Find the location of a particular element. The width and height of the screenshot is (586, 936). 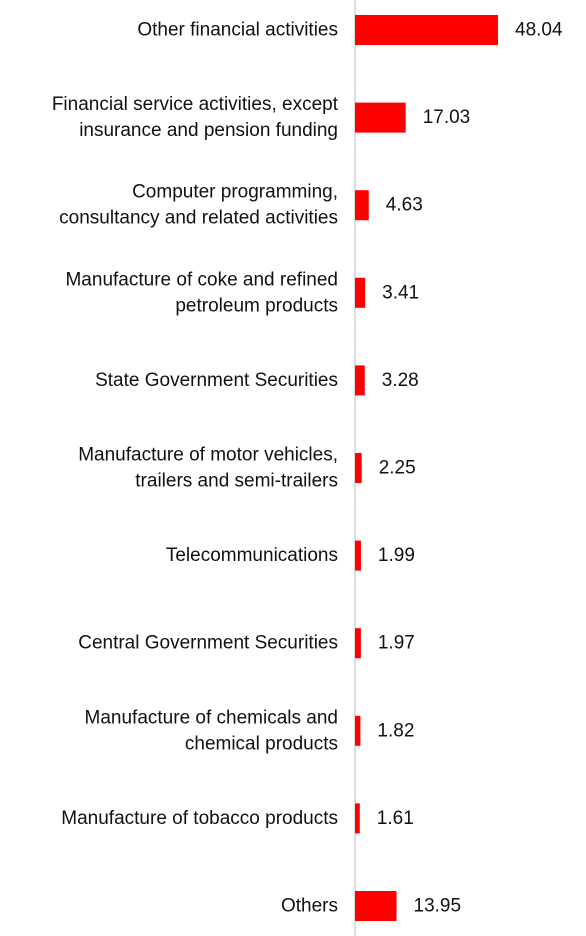

data-label: 1.99 is located at coordinates (396, 555).